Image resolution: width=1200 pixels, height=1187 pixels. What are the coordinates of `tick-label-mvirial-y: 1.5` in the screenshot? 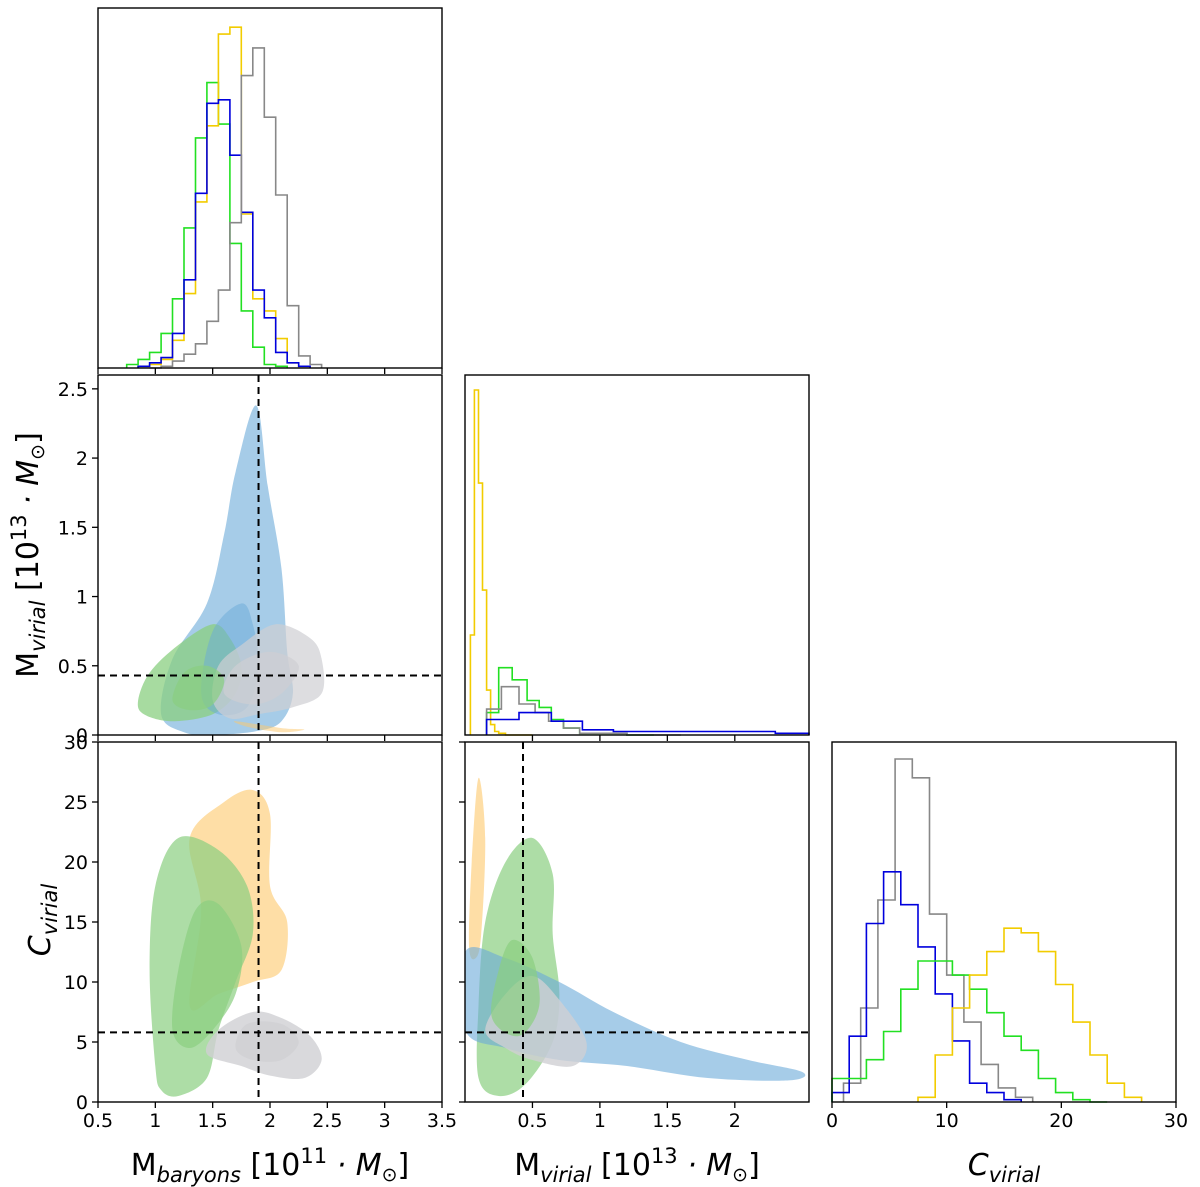 It's located at (73, 528).